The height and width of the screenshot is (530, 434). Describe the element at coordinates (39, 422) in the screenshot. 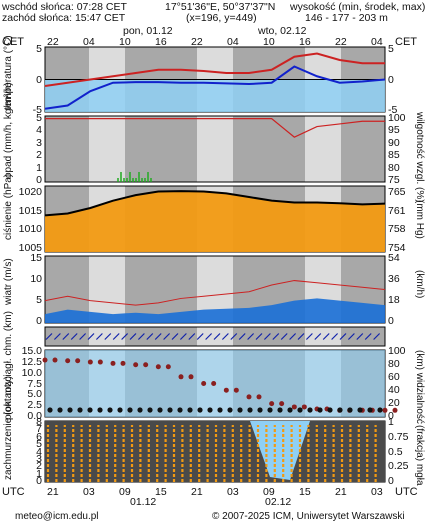

I see `y-tick-label: 8` at that location.